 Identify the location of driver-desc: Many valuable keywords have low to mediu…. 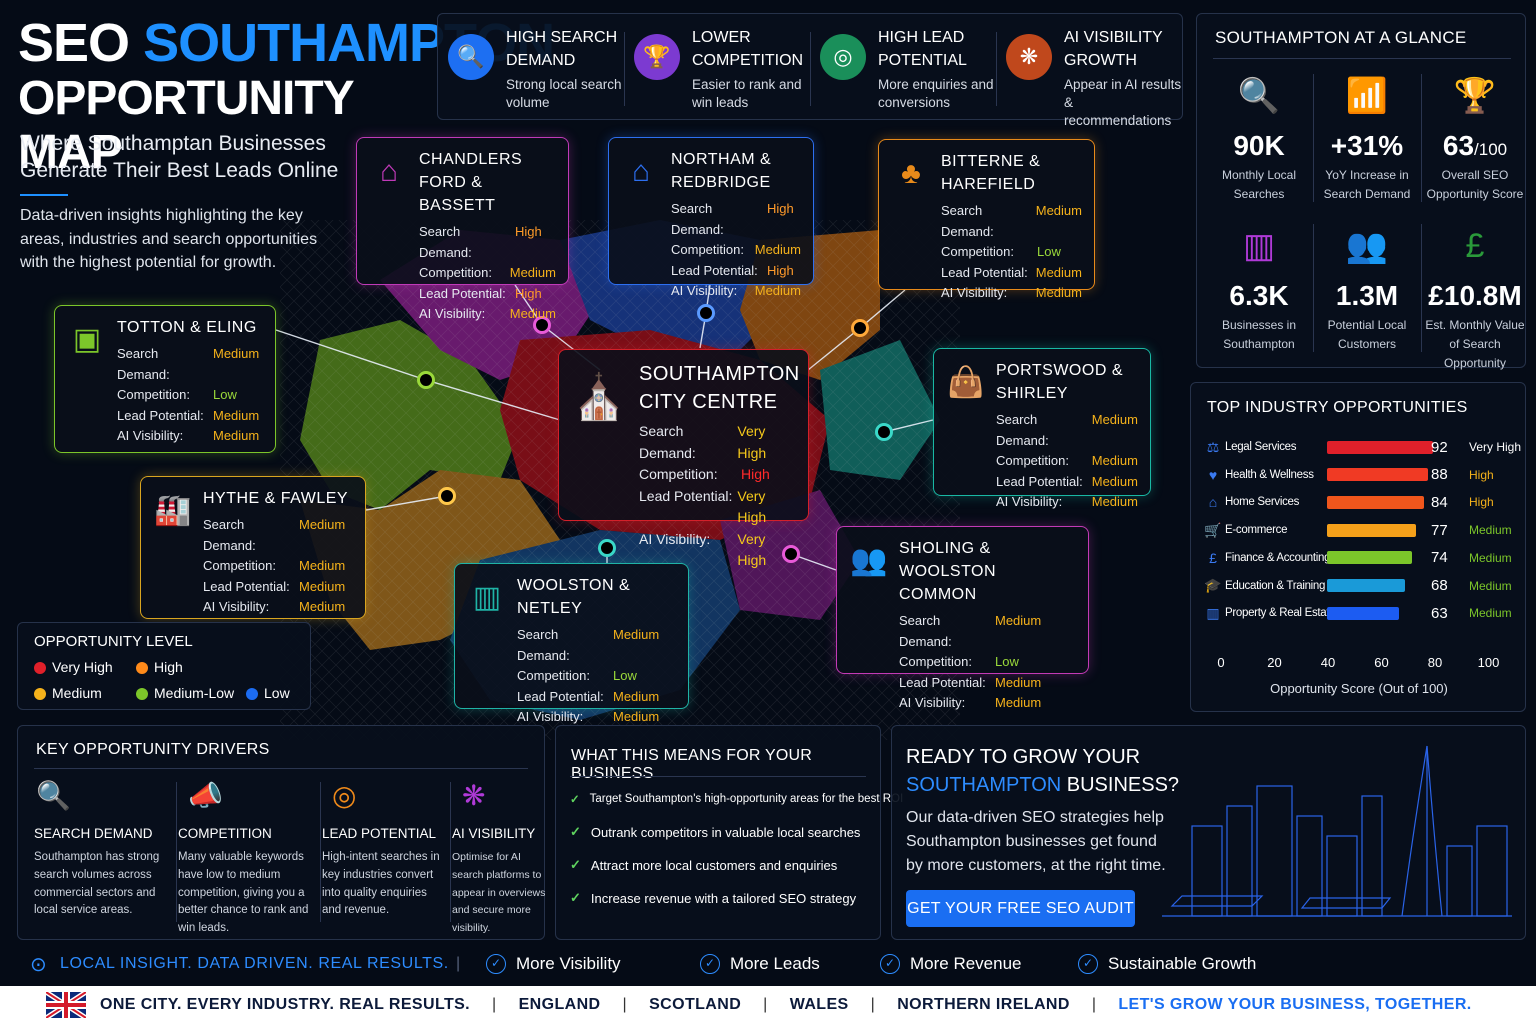
(243, 893).